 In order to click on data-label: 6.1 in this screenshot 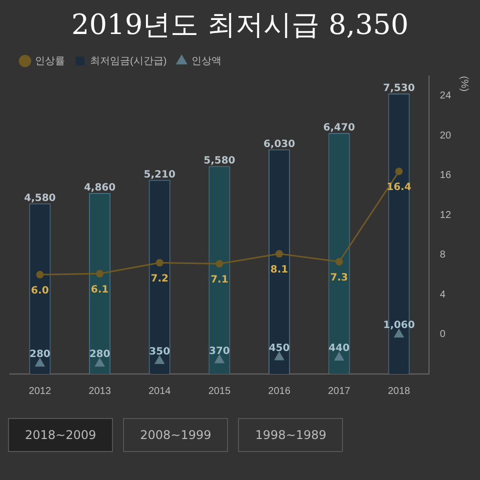, I will do `click(99, 290)`.